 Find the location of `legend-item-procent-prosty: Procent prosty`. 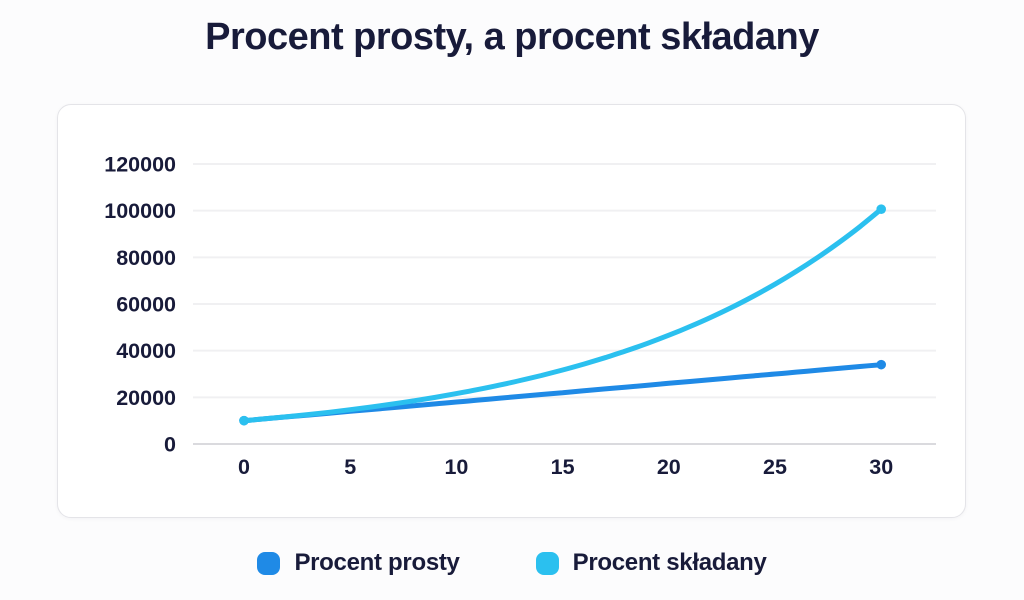

legend-item-procent-prosty: Procent prosty is located at coordinates (358, 563).